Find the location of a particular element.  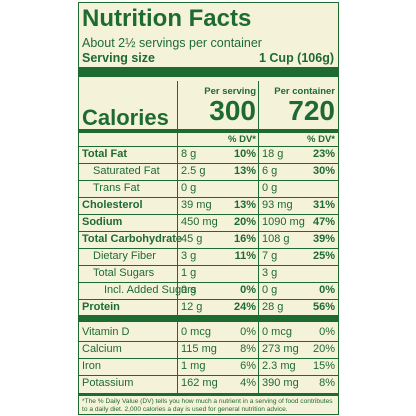

nutrient-name: Saturated Fat is located at coordinates (126, 171).